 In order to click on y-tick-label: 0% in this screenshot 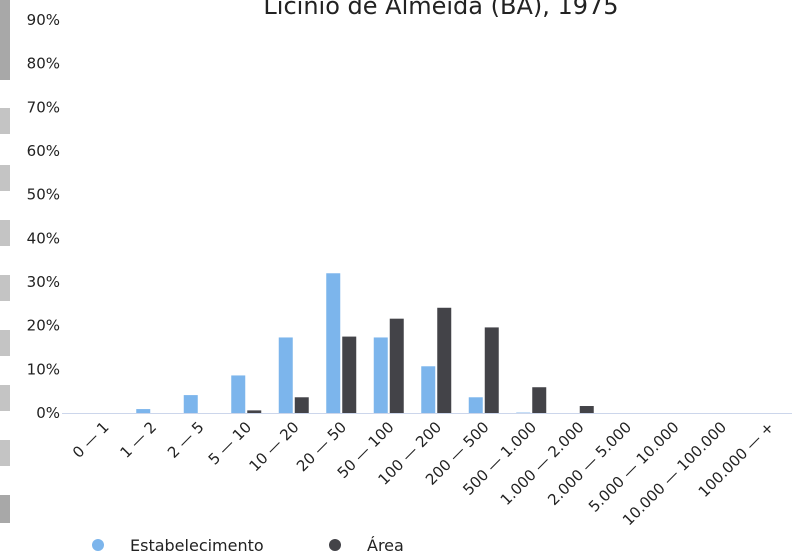, I will do `click(48, 413)`.